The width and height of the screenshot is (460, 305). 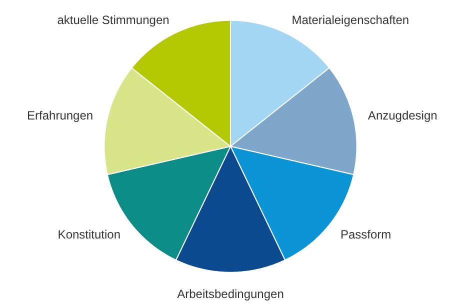 What do you see at coordinates (89, 234) in the screenshot?
I see `slice-label: Konstitution` at bounding box center [89, 234].